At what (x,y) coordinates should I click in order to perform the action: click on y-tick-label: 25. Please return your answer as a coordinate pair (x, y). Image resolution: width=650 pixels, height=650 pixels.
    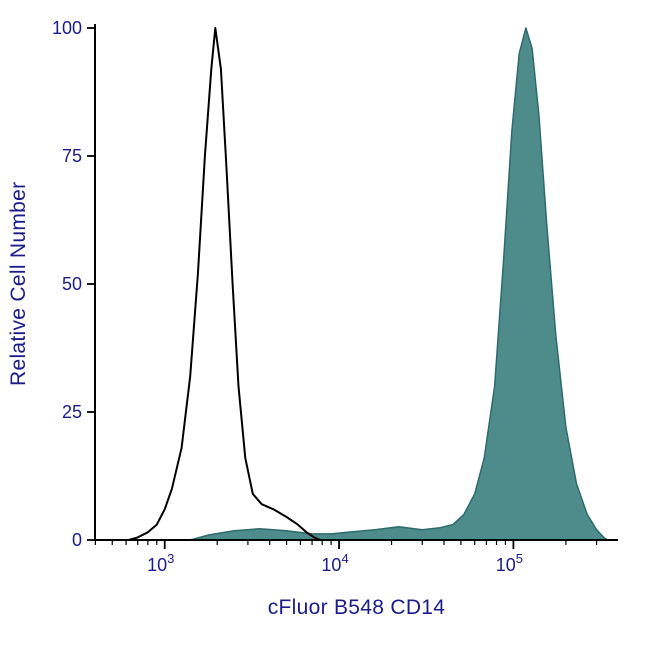
    Looking at the image, I should click on (72, 412).